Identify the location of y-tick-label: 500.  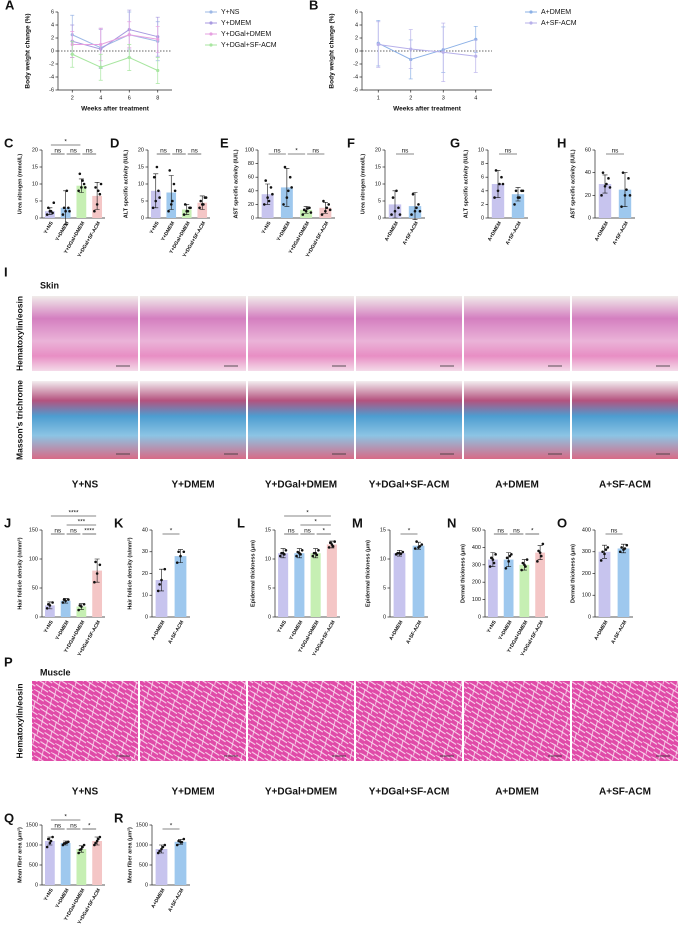
(476, 530).